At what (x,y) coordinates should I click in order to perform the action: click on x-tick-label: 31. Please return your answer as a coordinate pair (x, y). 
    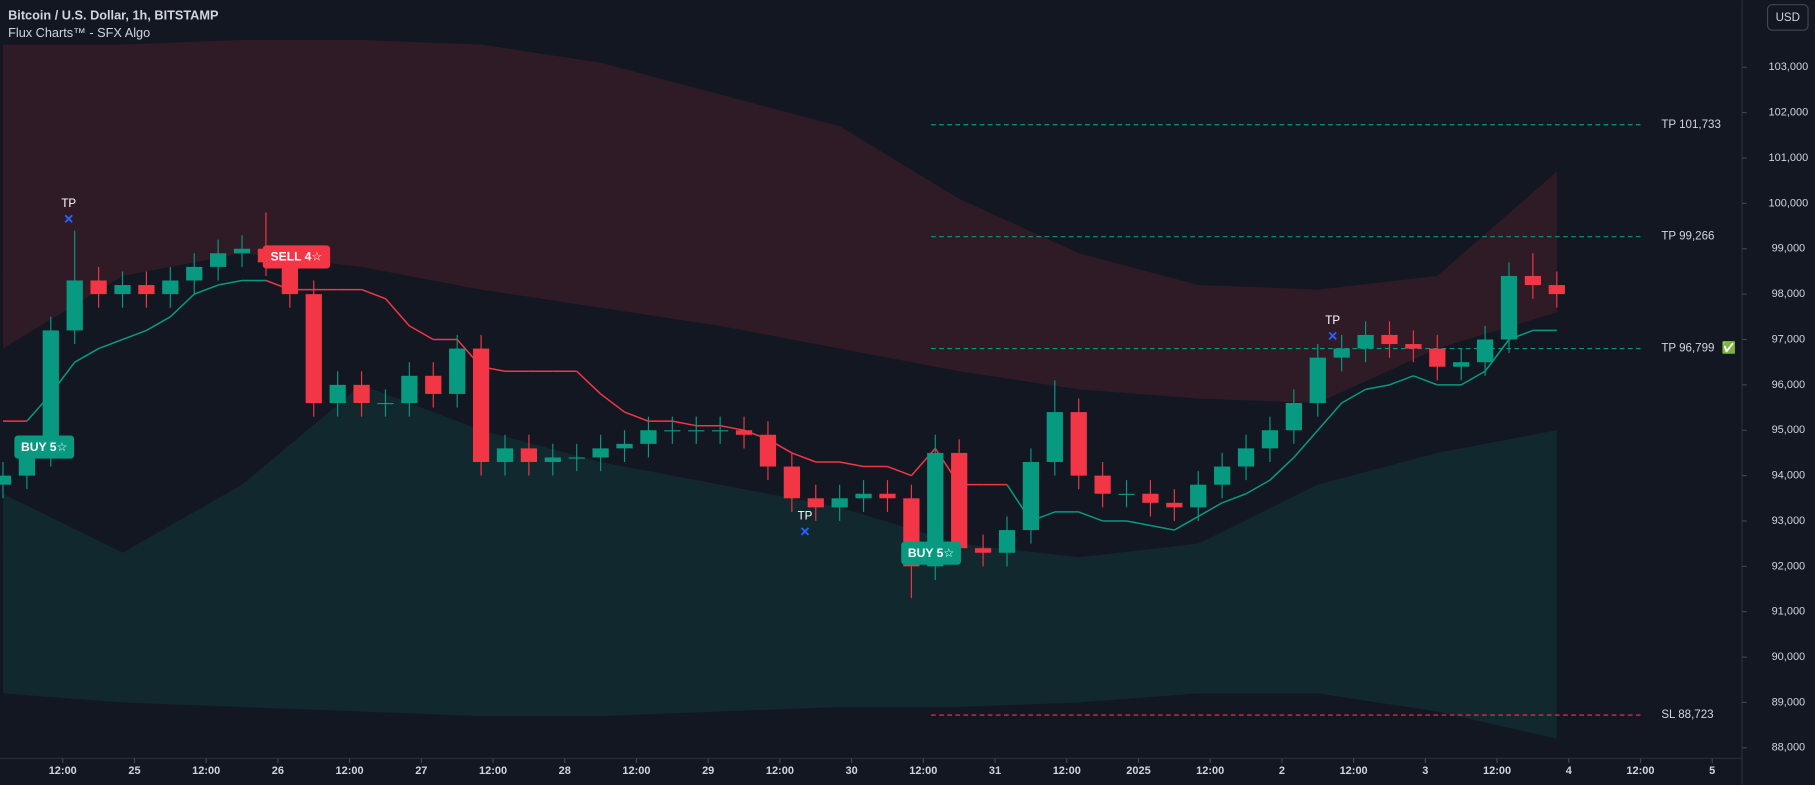
    Looking at the image, I should click on (995, 771).